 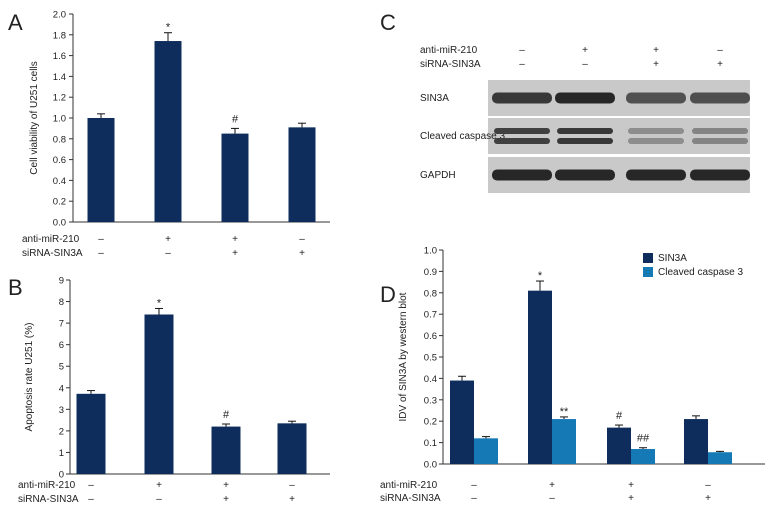 What do you see at coordinates (403, 356) in the screenshot?
I see `y-axis-label: IDV of SIN3A by western blot` at bounding box center [403, 356].